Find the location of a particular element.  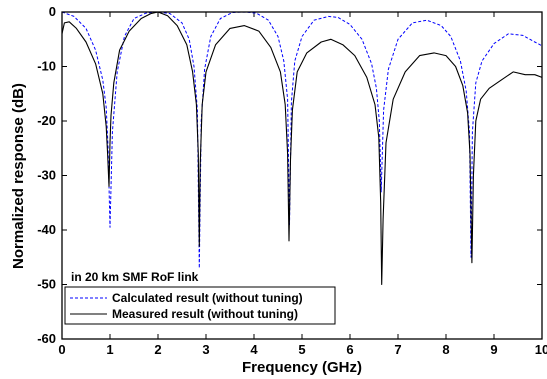

x-axis-title: Frequency (GHz) is located at coordinates (302, 367).